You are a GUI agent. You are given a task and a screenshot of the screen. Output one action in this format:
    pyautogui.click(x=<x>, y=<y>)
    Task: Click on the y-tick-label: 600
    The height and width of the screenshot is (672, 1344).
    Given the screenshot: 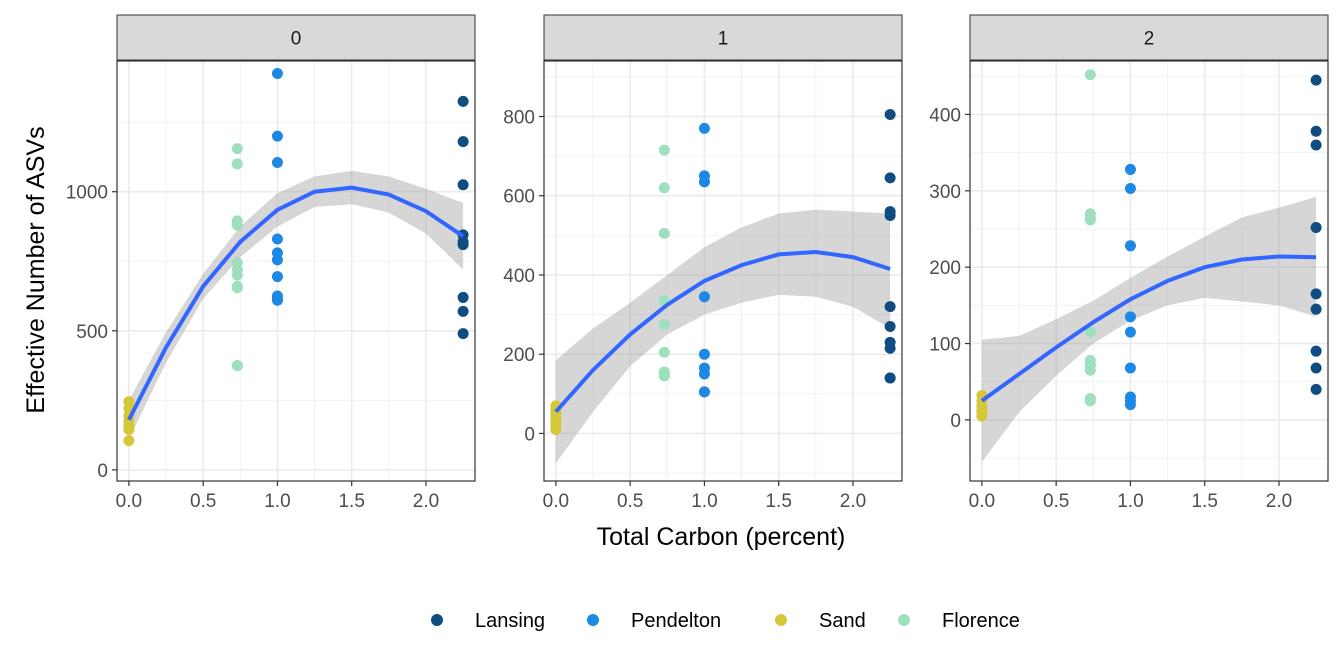 What is the action you would take?
    pyautogui.click(x=519, y=197)
    